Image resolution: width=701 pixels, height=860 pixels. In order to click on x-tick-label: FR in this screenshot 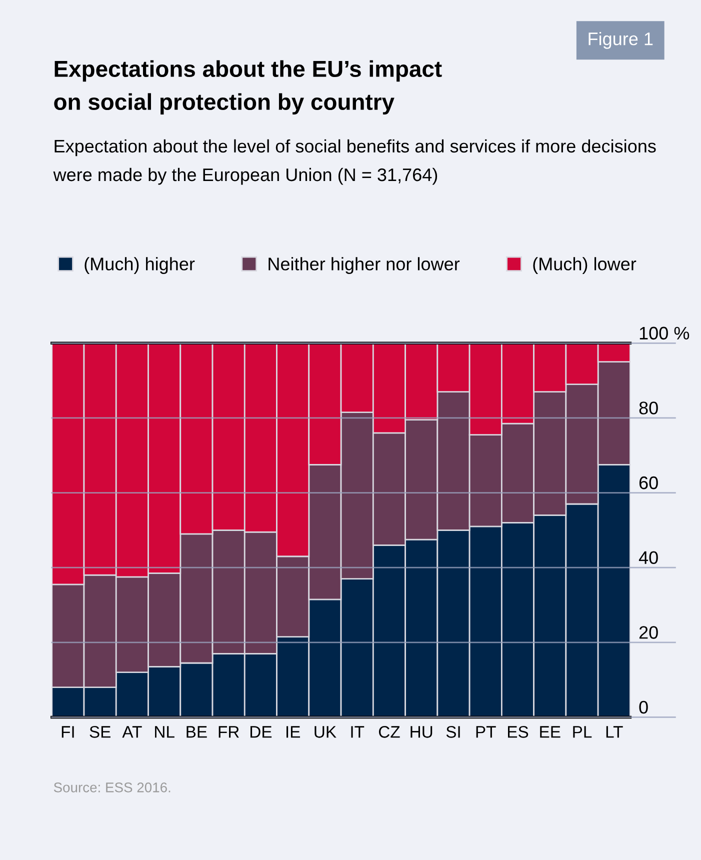, I will do `click(228, 732)`.